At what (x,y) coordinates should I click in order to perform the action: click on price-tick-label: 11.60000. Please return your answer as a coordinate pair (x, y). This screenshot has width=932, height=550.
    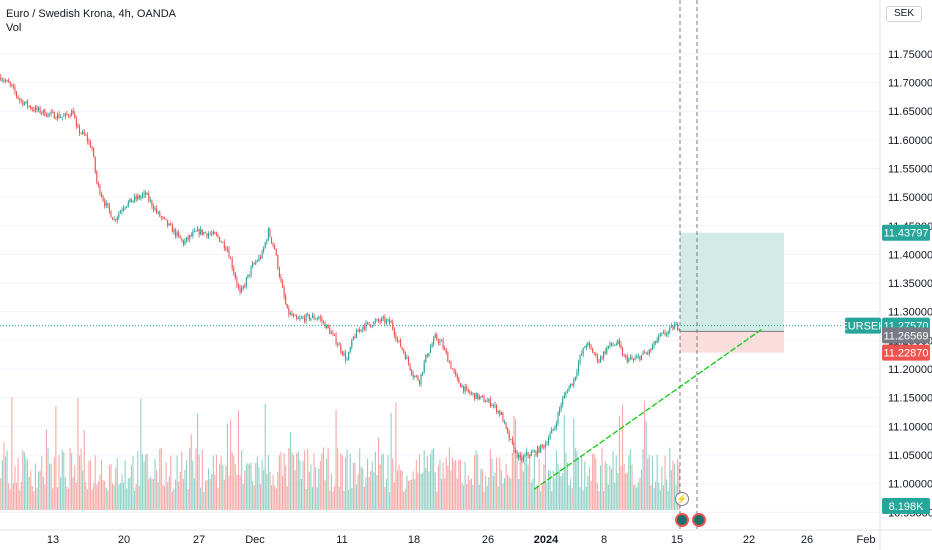
    Looking at the image, I should click on (910, 141).